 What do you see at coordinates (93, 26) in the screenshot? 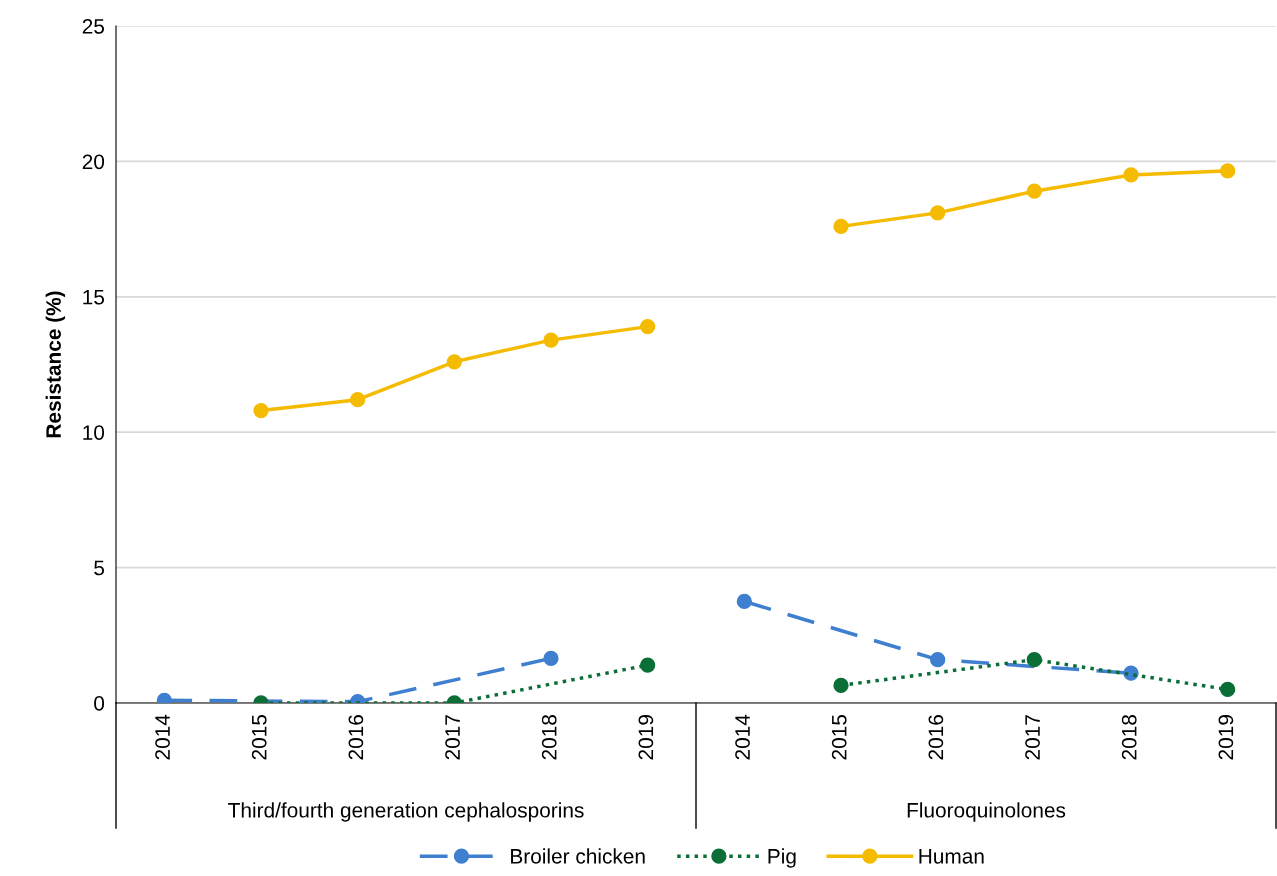
I see `y-tick-label: 25` at bounding box center [93, 26].